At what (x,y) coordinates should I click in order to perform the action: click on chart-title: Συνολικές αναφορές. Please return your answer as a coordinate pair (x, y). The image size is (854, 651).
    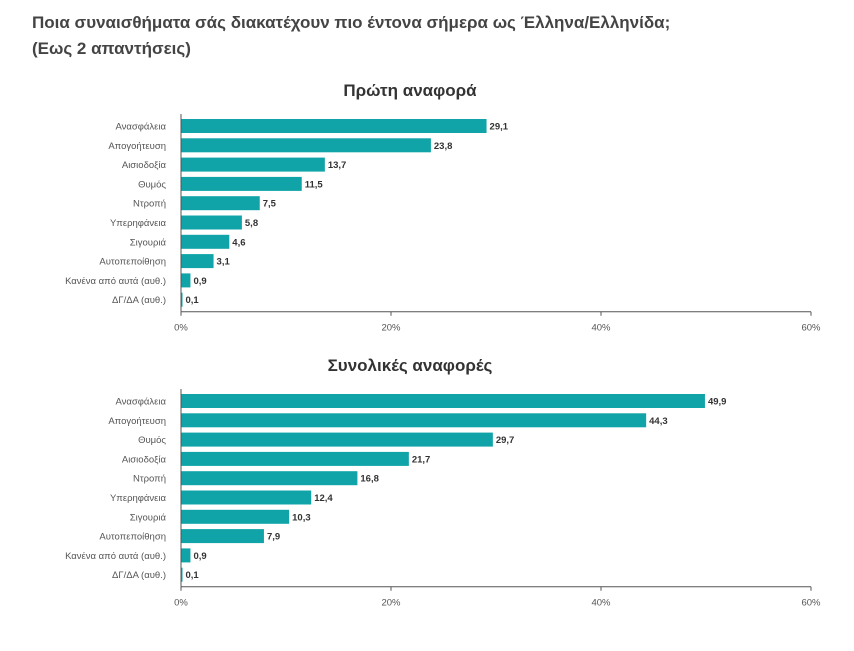
    Looking at the image, I should click on (410, 365).